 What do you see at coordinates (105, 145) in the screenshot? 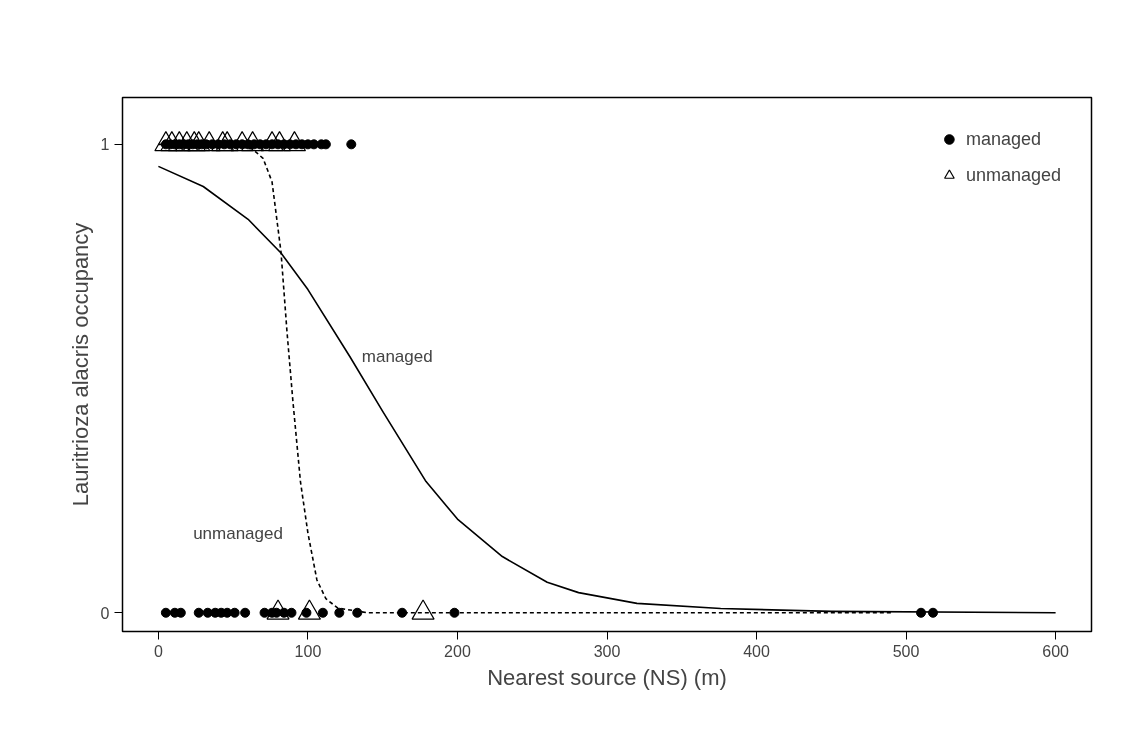
I see `y-tick-label: 1` at bounding box center [105, 145].